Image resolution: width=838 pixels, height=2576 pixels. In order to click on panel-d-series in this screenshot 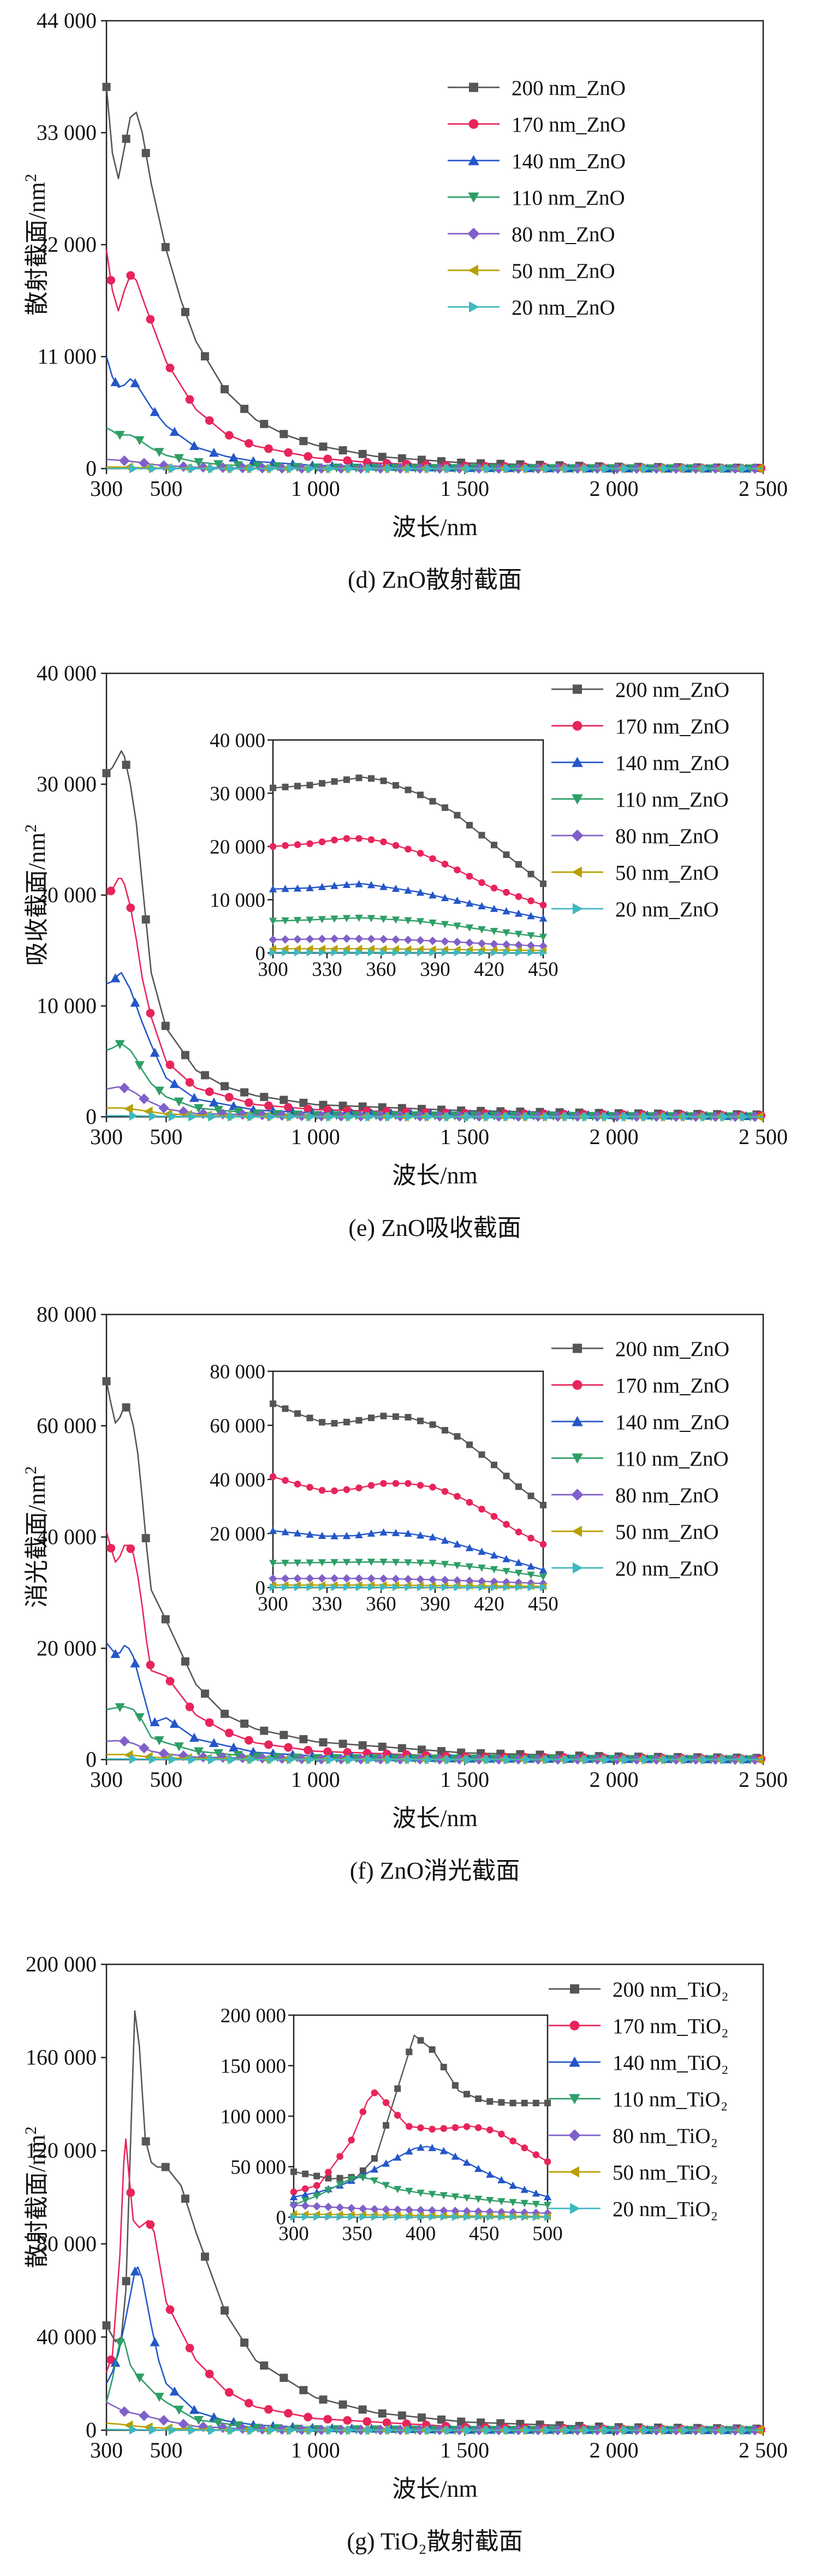, I will do `click(434, 278)`.